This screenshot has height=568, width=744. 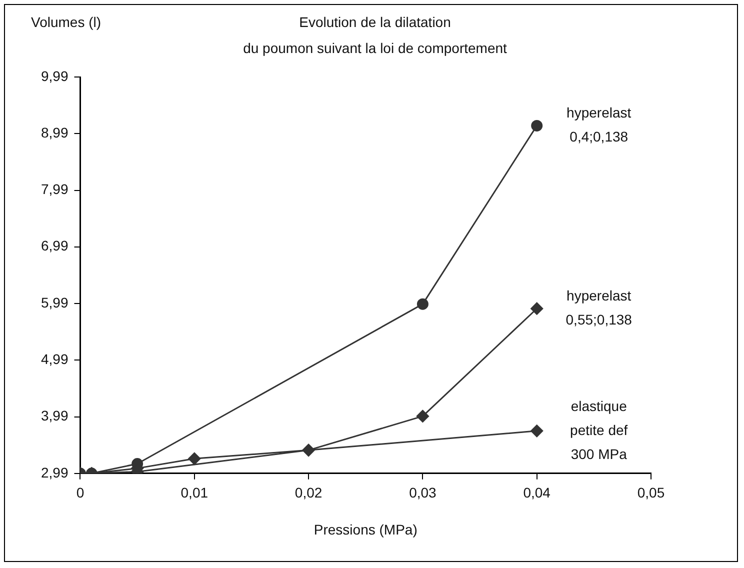 What do you see at coordinates (54, 189) in the screenshot?
I see `y-tick-label: 7,99` at bounding box center [54, 189].